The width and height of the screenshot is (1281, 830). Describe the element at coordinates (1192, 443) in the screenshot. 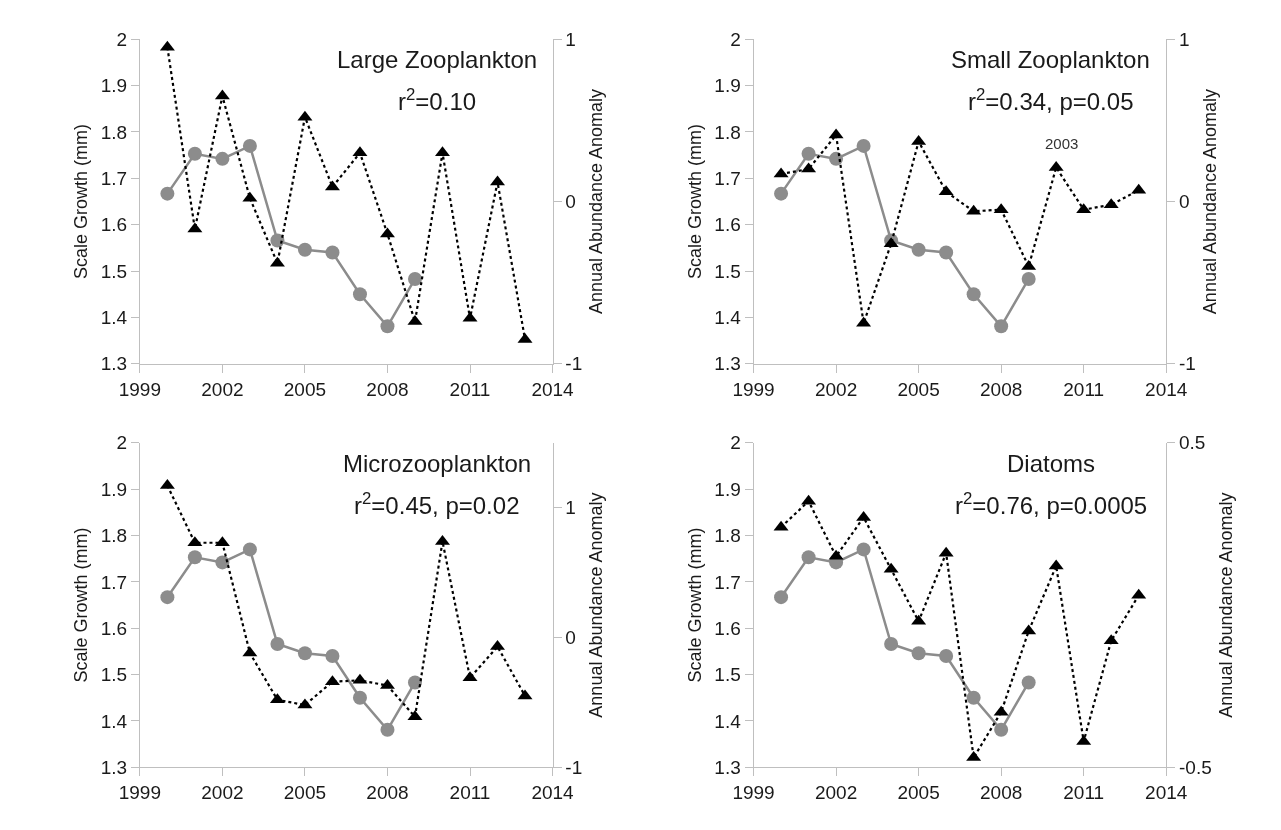

I see `y2-tick-label: 0.5` at that location.